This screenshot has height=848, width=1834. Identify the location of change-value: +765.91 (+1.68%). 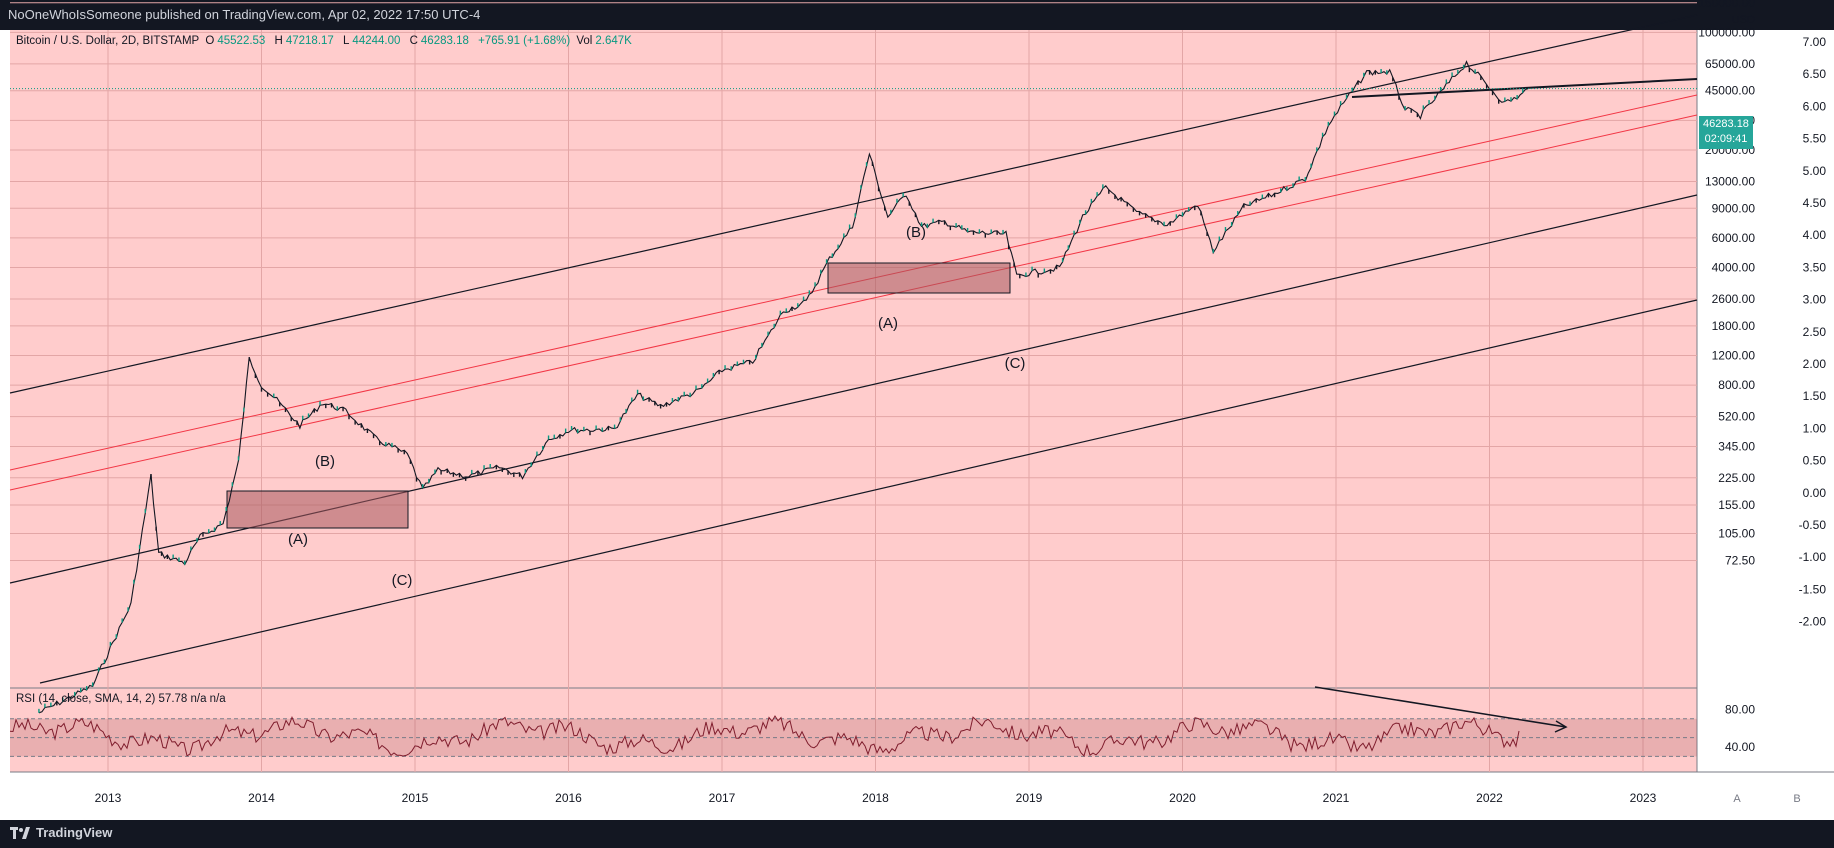
(524, 41).